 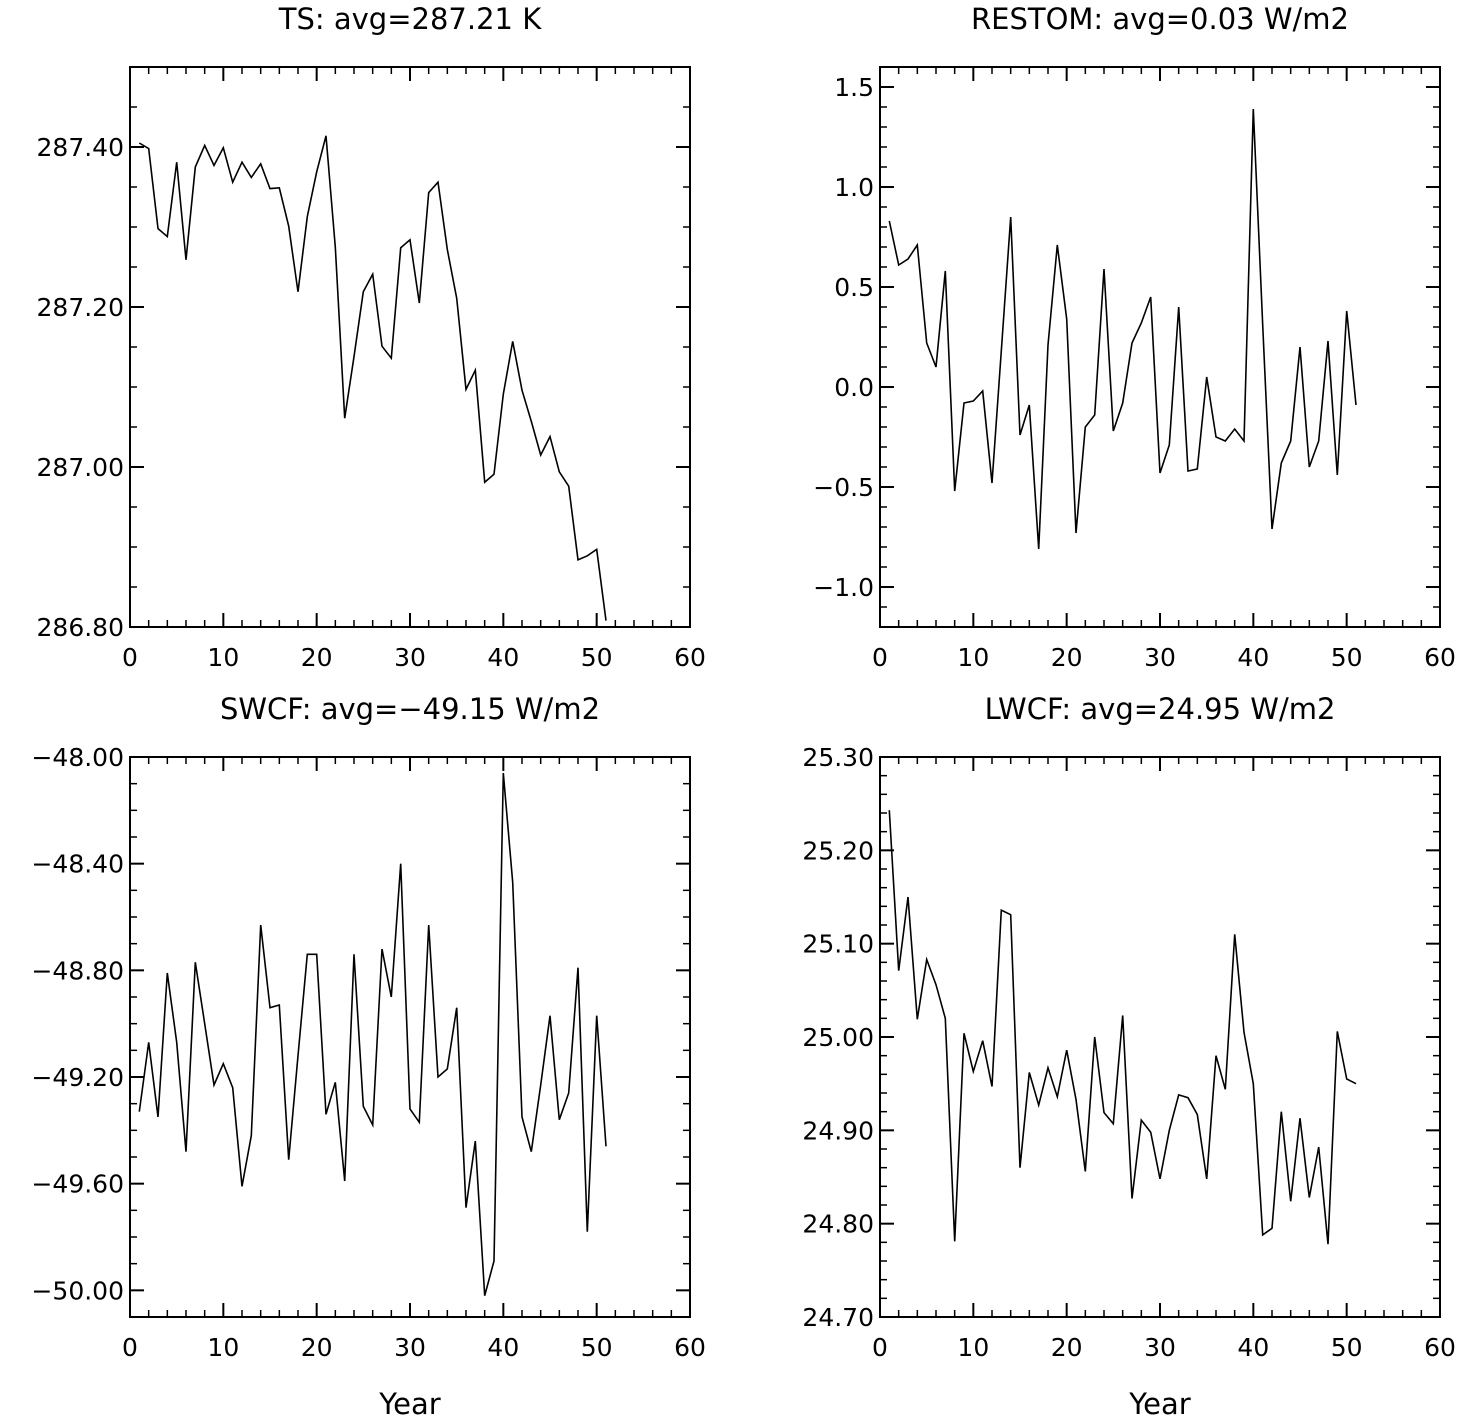 I want to click on y-tick-label: −48.40, so click(x=77, y=864).